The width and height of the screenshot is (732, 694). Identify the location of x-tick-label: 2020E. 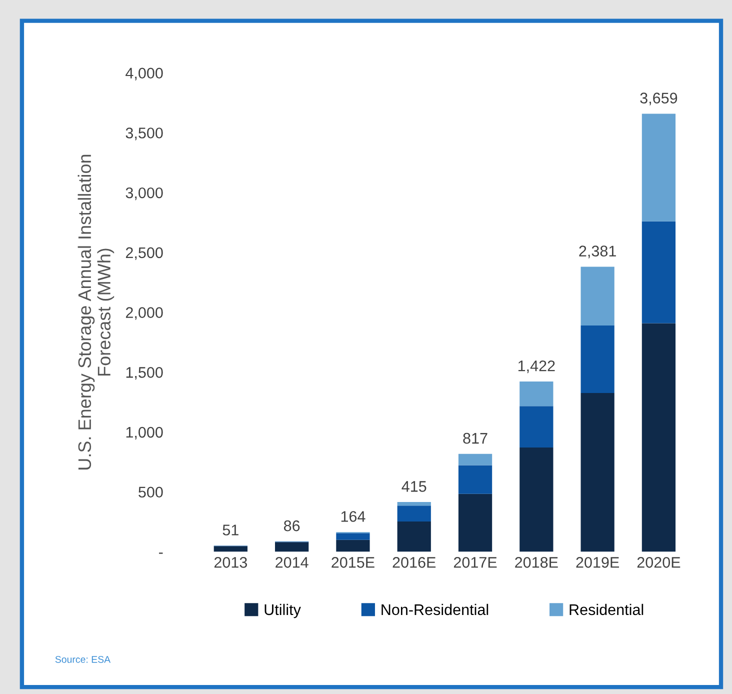
(658, 562).